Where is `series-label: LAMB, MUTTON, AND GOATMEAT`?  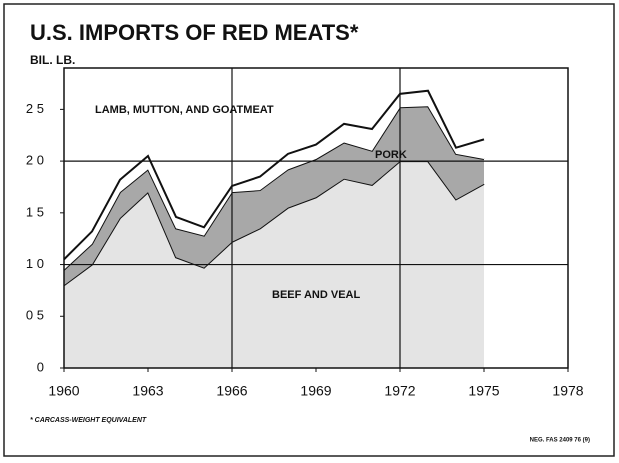 series-label: LAMB, MUTTON, AND GOATMEAT is located at coordinates (184, 110).